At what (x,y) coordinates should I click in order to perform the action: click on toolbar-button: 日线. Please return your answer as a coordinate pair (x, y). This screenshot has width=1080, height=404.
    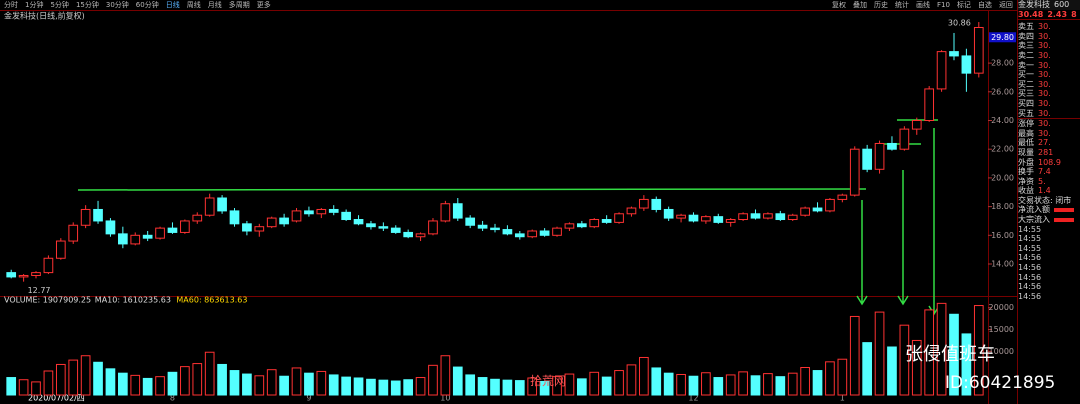
    Looking at the image, I should click on (172, 5).